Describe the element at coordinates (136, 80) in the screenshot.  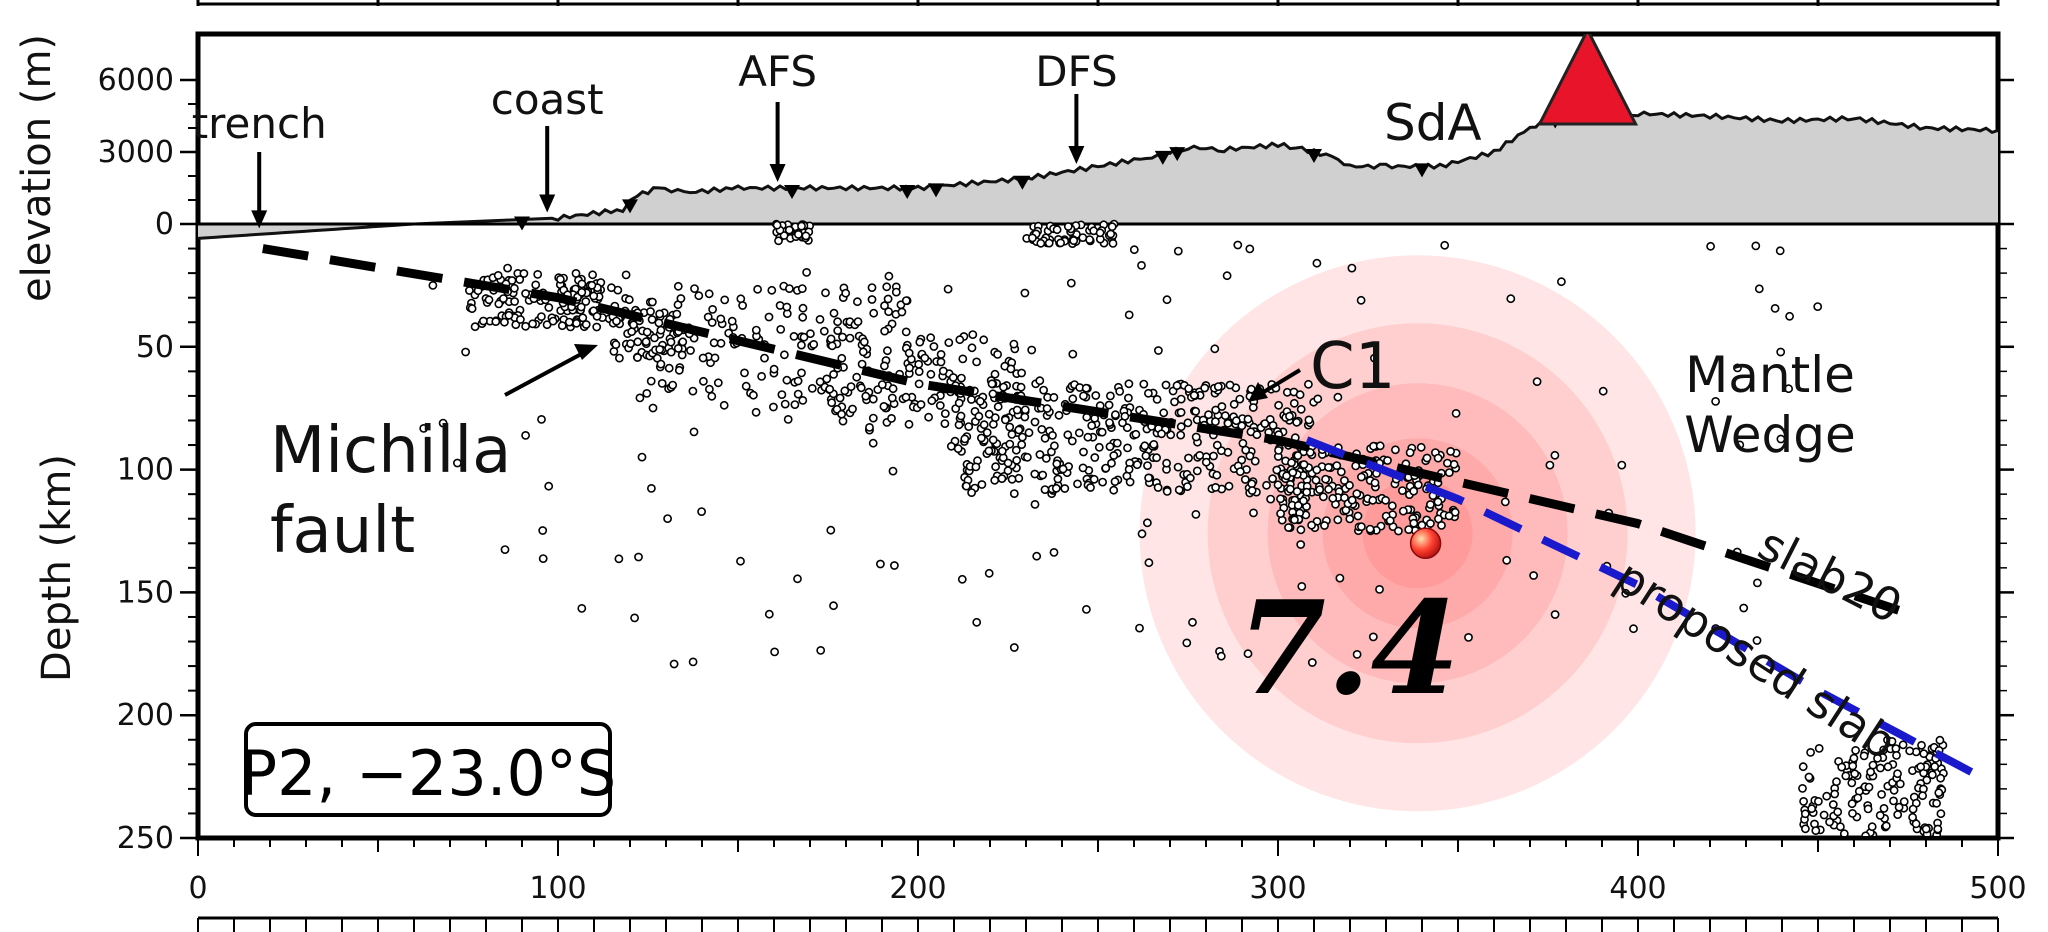
I see `elev-tick-label: 6000` at that location.